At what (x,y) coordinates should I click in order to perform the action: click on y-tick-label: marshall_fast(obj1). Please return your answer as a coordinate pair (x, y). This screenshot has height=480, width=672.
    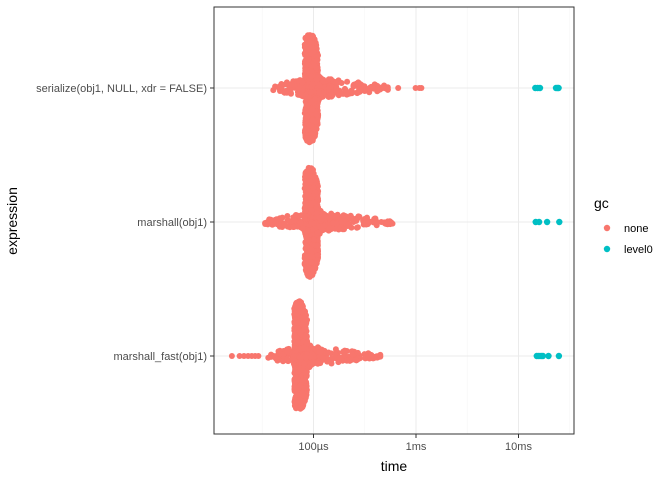
    Looking at the image, I should click on (160, 357).